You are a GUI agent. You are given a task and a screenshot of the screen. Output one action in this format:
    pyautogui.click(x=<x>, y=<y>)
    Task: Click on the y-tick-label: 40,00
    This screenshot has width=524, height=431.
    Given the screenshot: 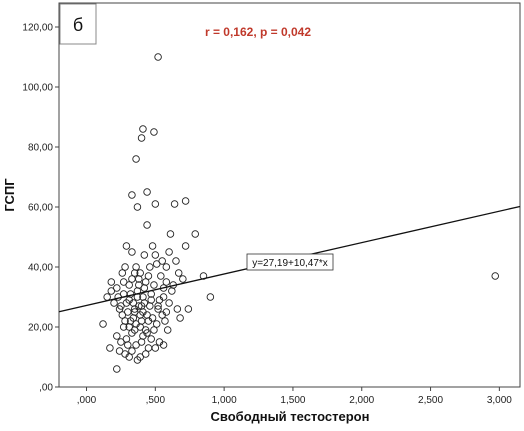 What is the action you would take?
    pyautogui.click(x=40, y=268)
    